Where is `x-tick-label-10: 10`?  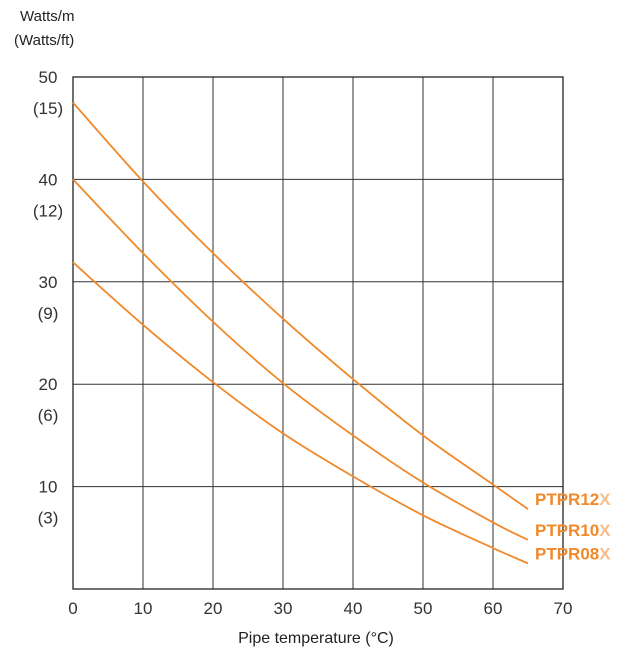 x-tick-label-10: 10 is located at coordinates (143, 608).